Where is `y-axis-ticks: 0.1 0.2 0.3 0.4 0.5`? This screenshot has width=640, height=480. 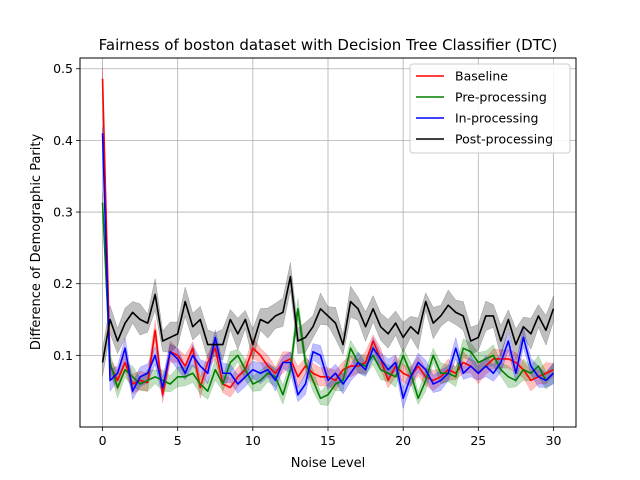 y-axis-ticks: 0.1 0.2 0.3 0.4 0.5 is located at coordinates (66, 212).